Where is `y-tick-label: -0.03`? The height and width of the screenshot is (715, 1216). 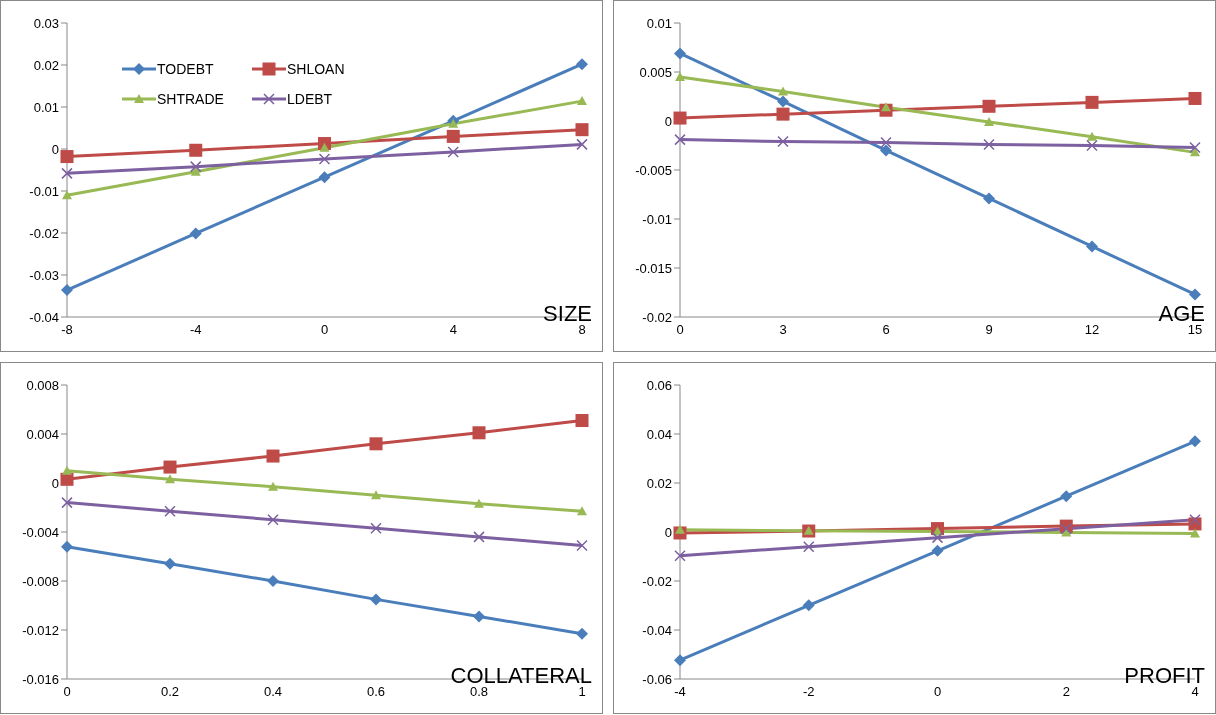 y-tick-label: -0.03 is located at coordinates (44, 275).